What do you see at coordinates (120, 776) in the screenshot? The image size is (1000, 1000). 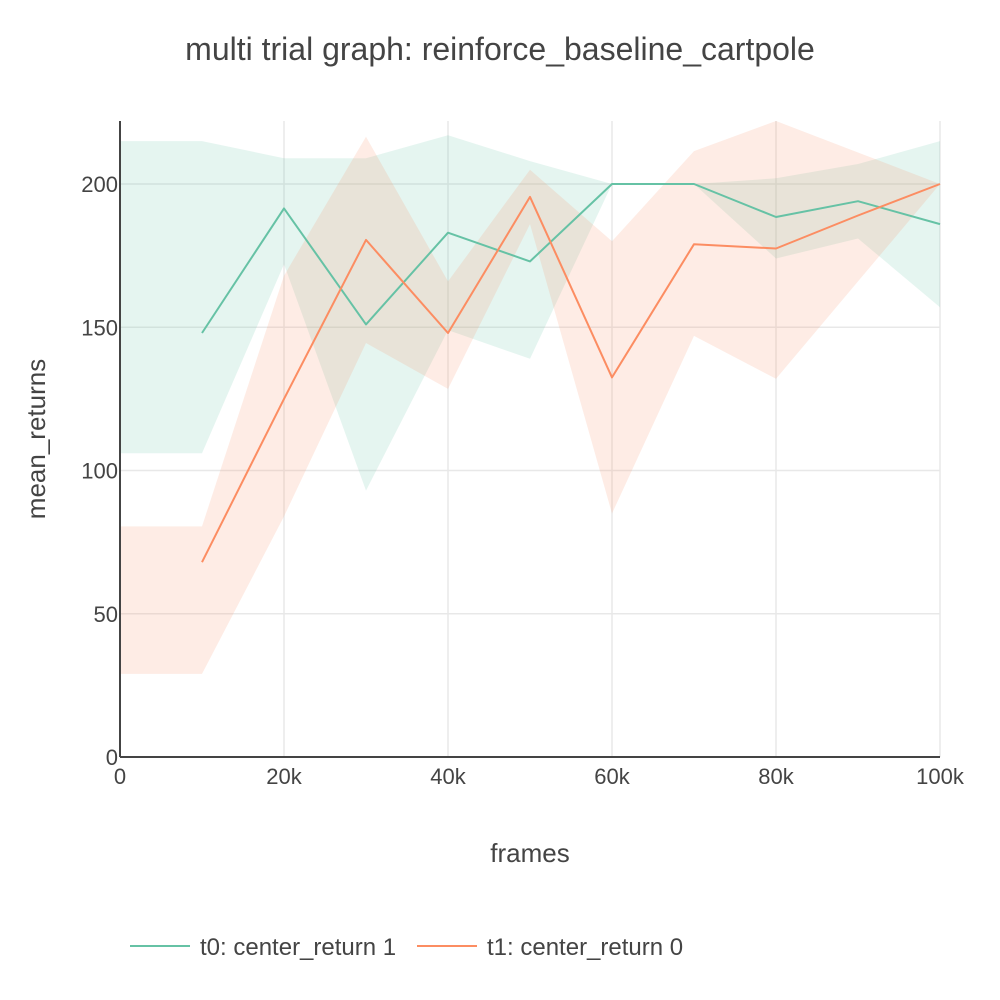 I see `x-tick-label-0: 0` at bounding box center [120, 776].